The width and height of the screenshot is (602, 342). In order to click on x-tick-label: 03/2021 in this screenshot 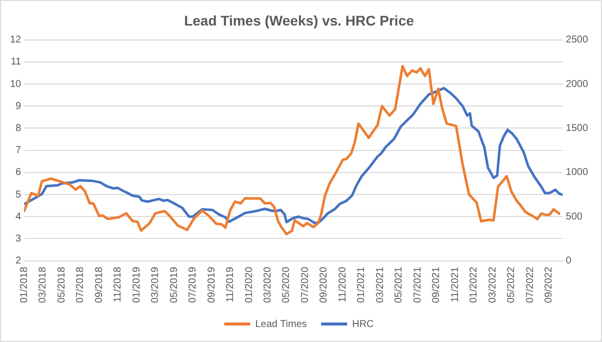, I will do `click(380, 285)`.